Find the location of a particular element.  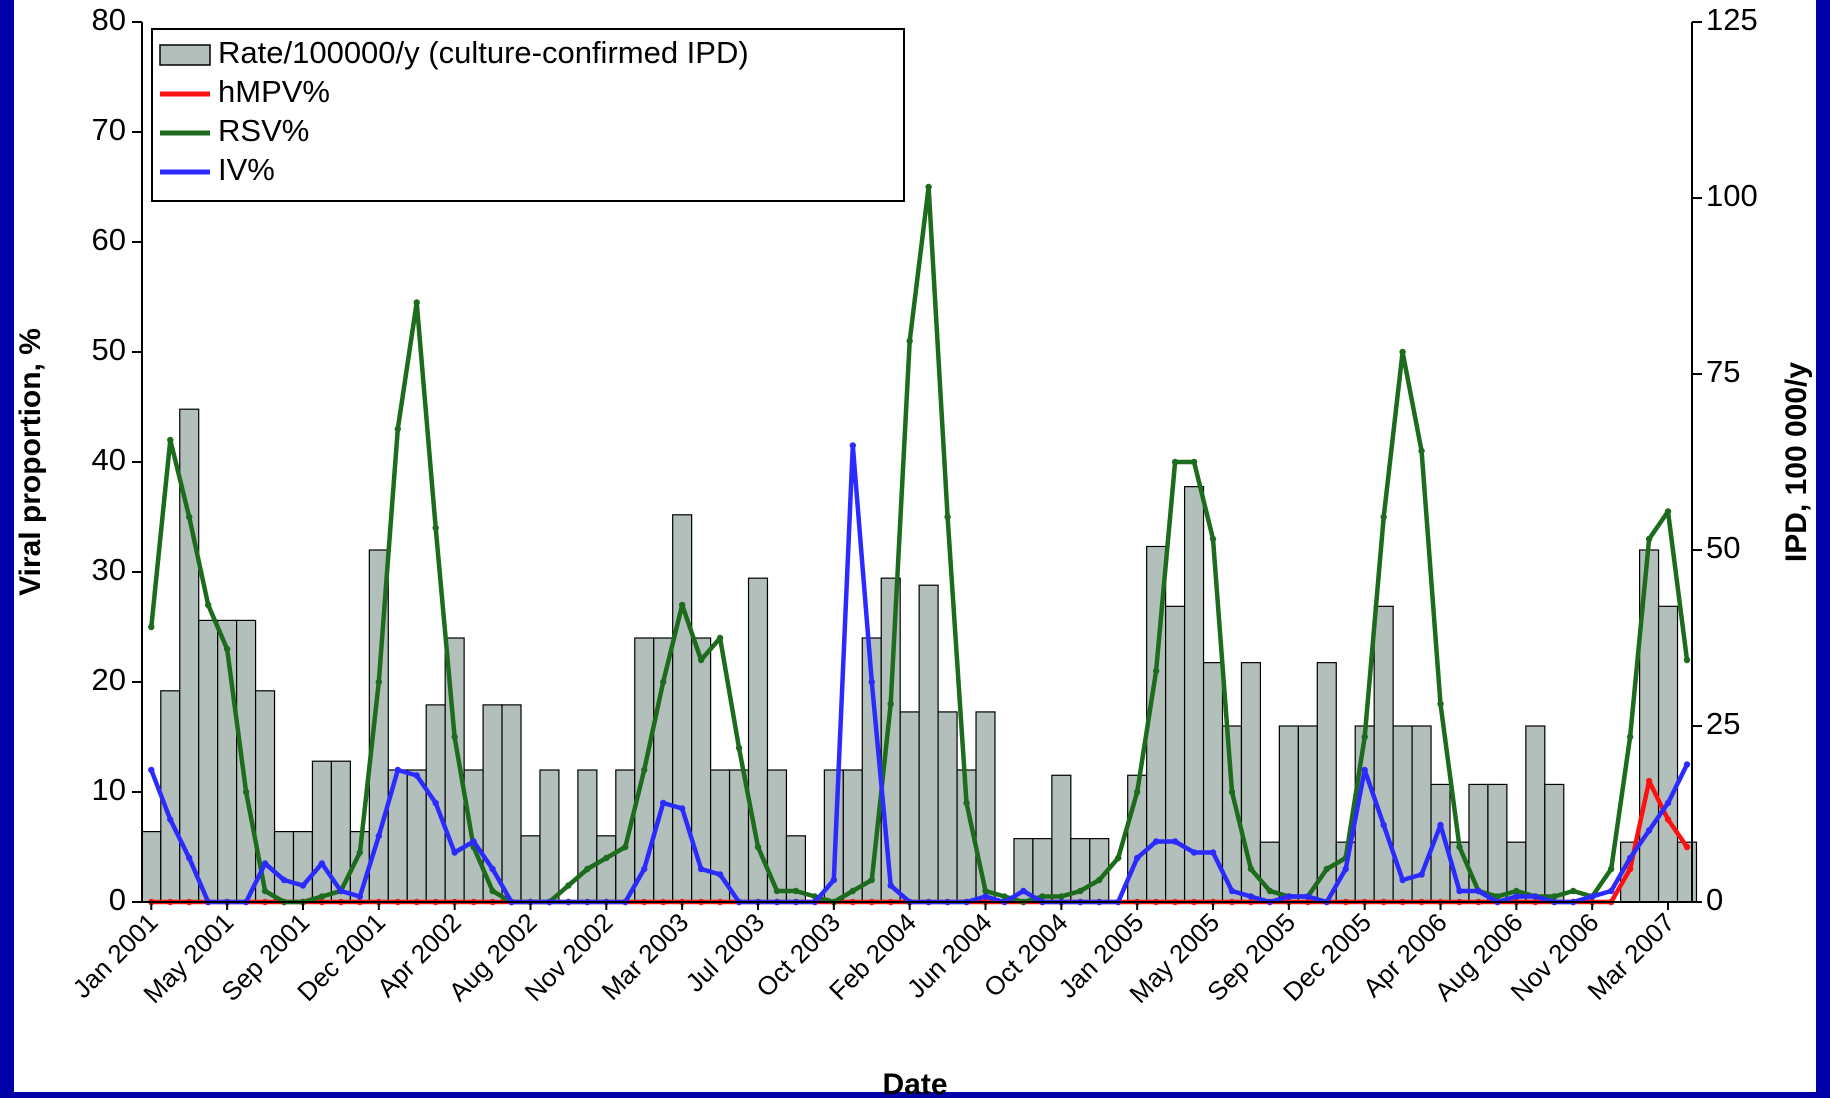

y-tick-label: 40 is located at coordinates (109, 459).